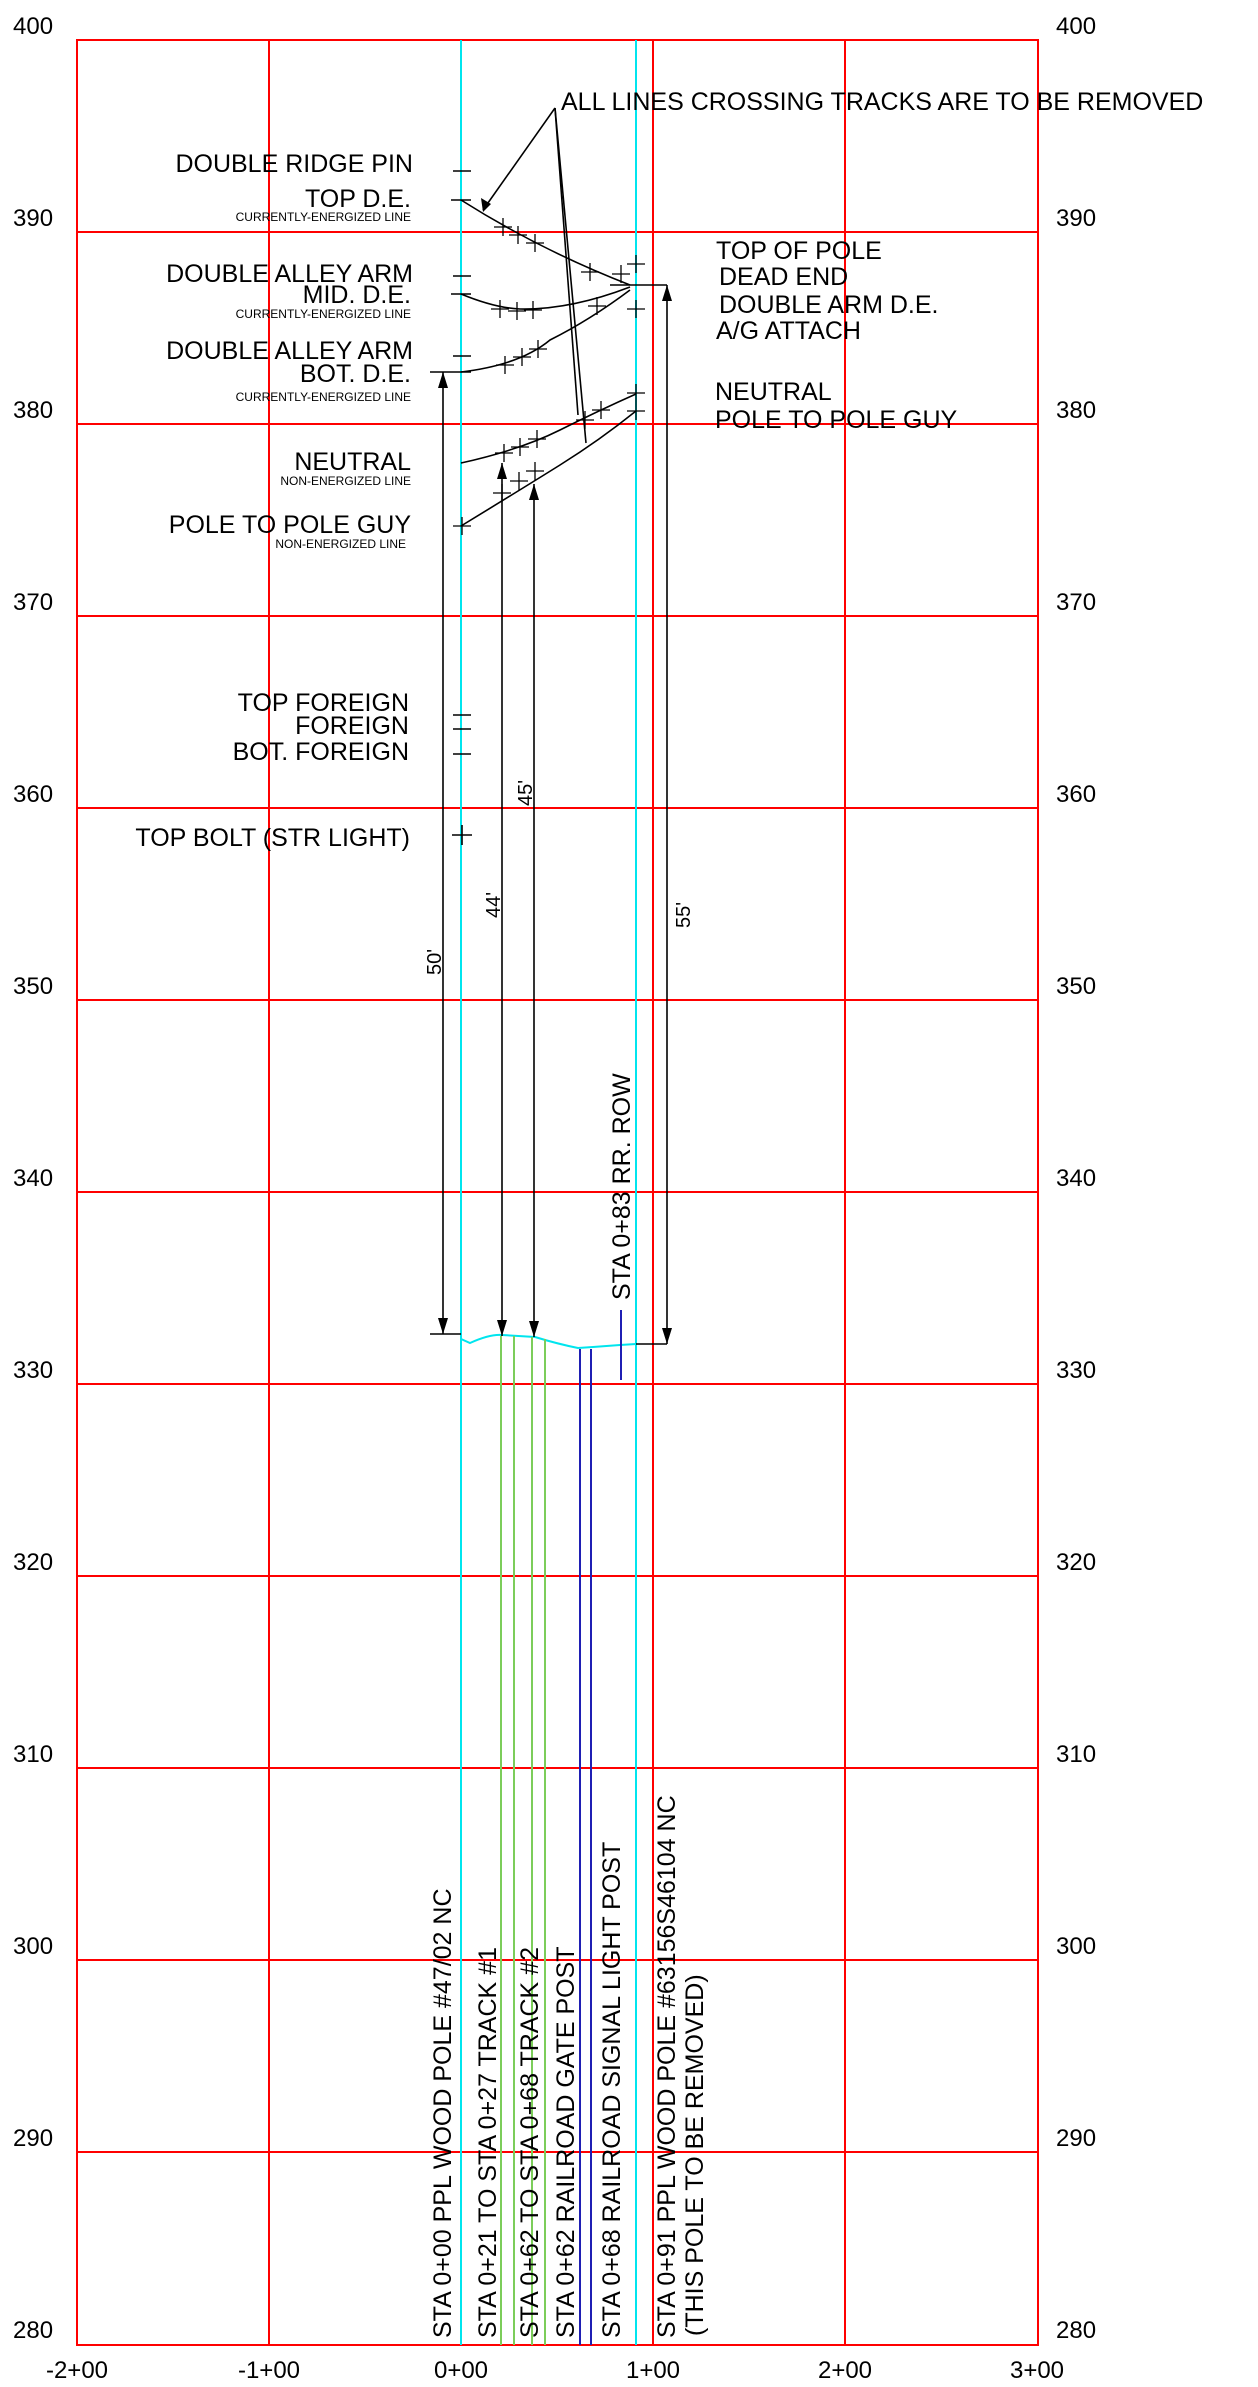 This screenshot has height=2387, width=1258. What do you see at coordinates (357, 295) in the screenshot?
I see `label-mid-de: MID. D.E.` at bounding box center [357, 295].